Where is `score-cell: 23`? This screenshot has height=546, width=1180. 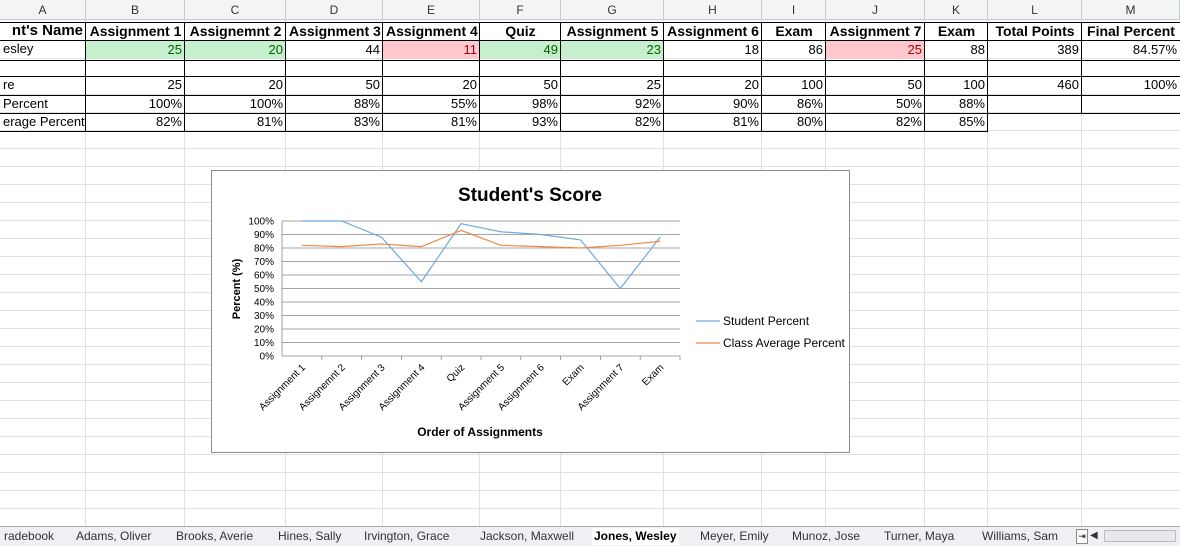
score-cell: 23 is located at coordinates (612, 50).